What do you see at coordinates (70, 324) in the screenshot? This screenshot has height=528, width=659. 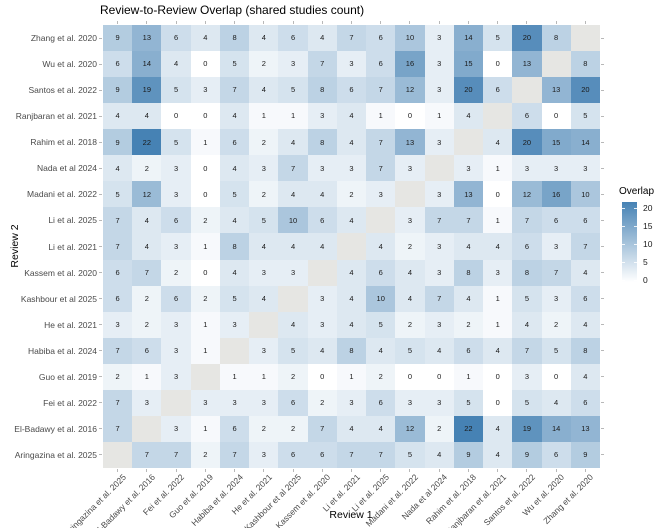 I see `y-axis-label: He et al. 2021` at bounding box center [70, 324].